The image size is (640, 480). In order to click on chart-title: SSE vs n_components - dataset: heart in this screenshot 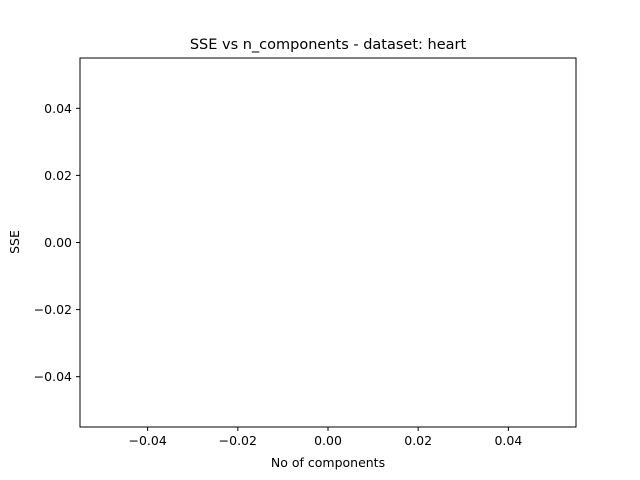, I will do `click(328, 45)`.